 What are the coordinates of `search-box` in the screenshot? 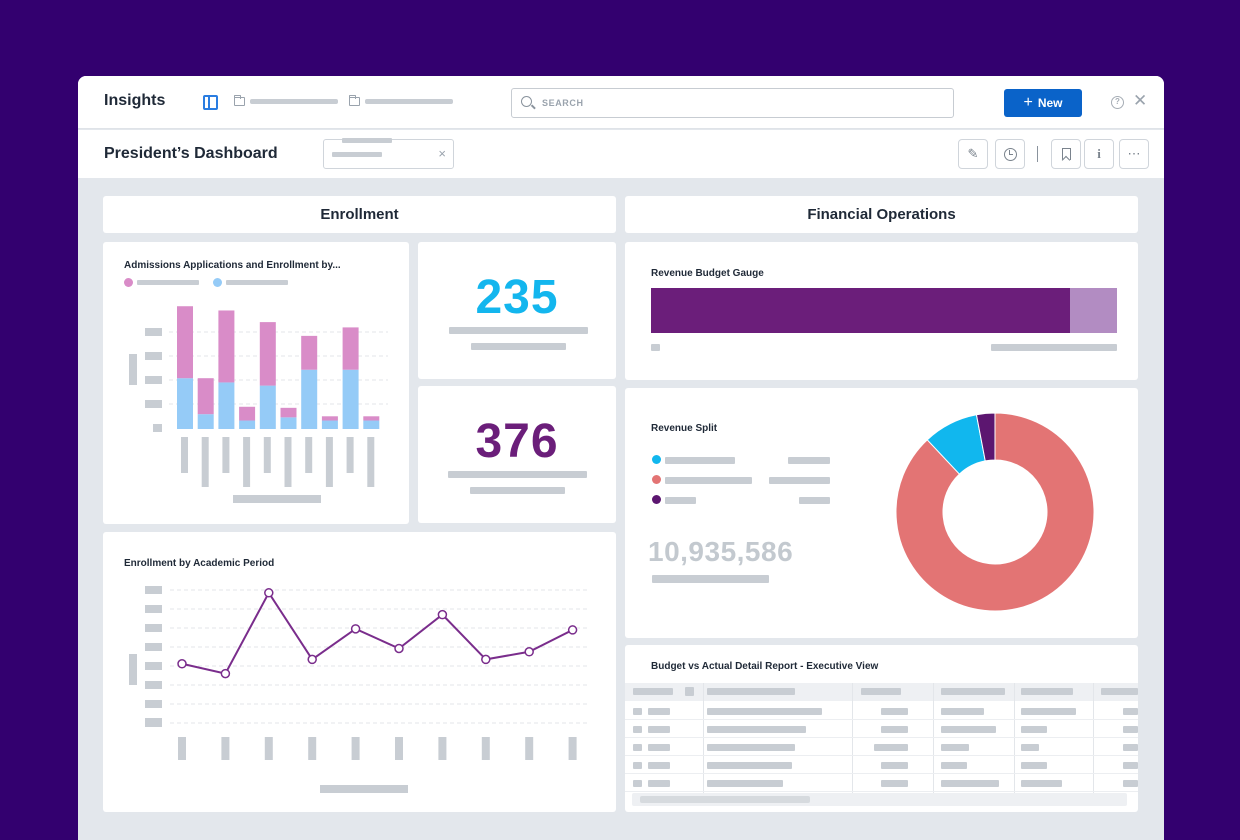 It's located at (732, 103).